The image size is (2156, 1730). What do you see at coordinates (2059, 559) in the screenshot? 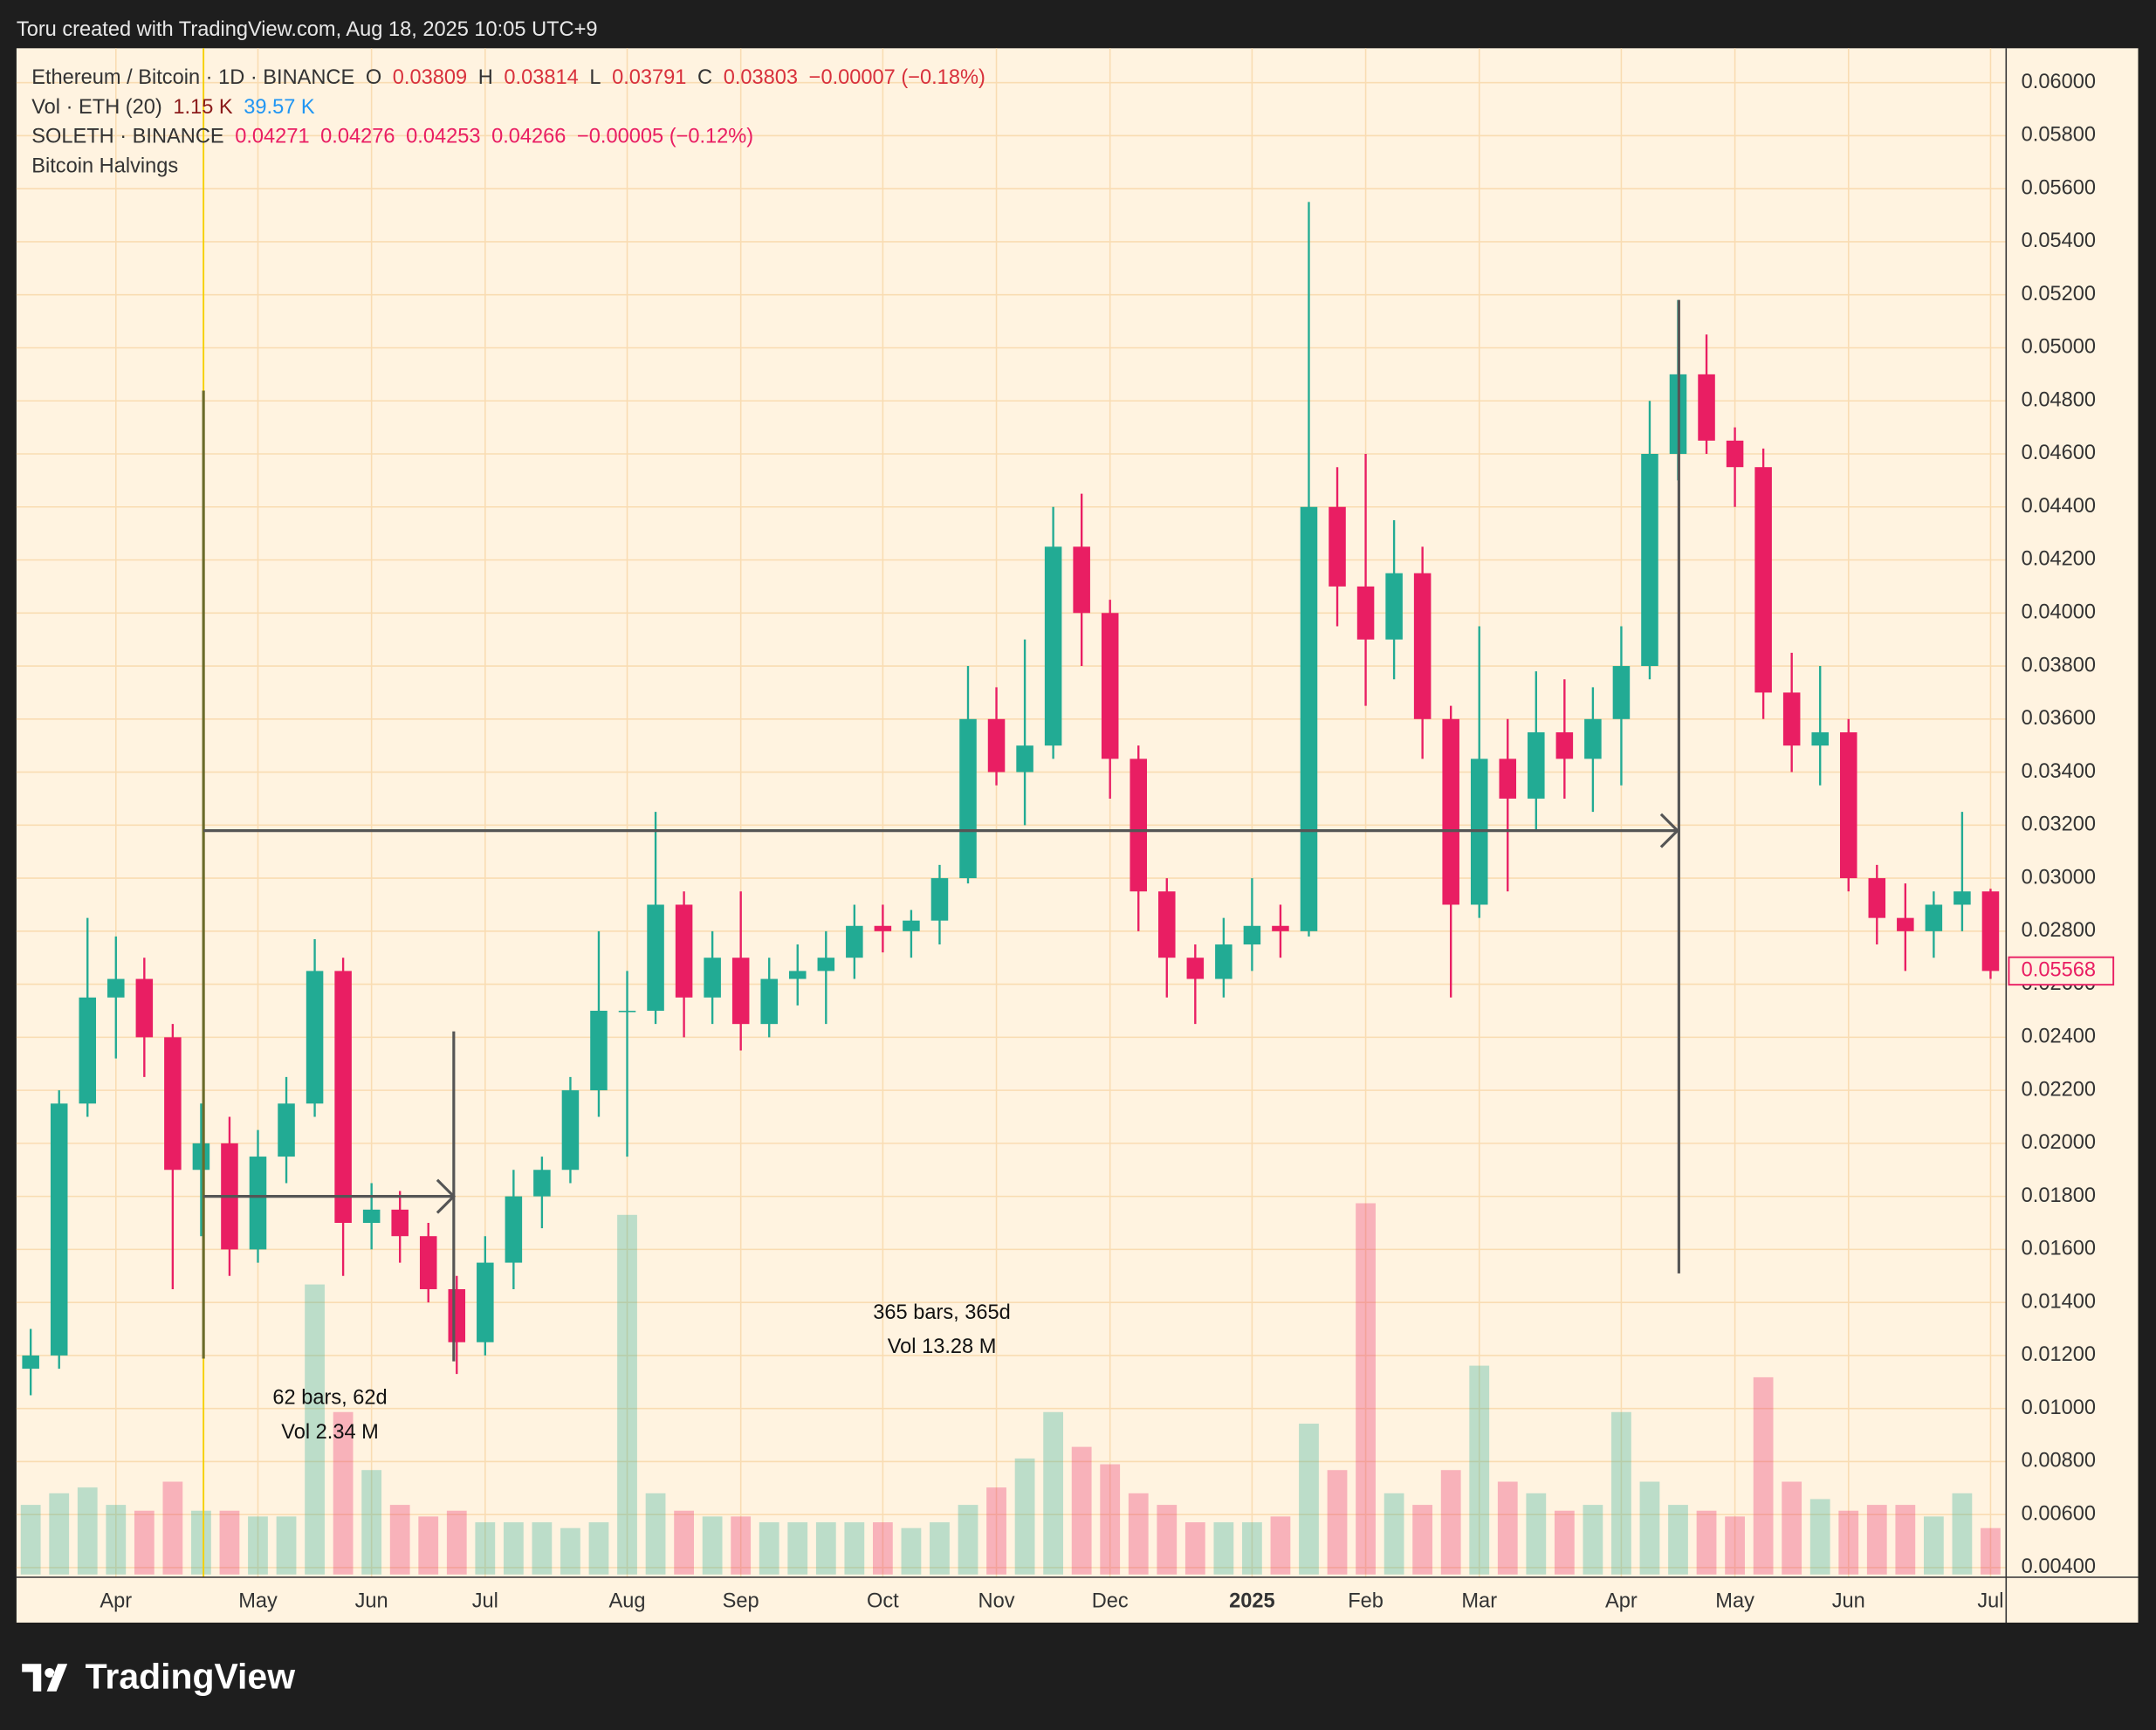
I see `y-tick-label: 0.04200` at bounding box center [2059, 559].